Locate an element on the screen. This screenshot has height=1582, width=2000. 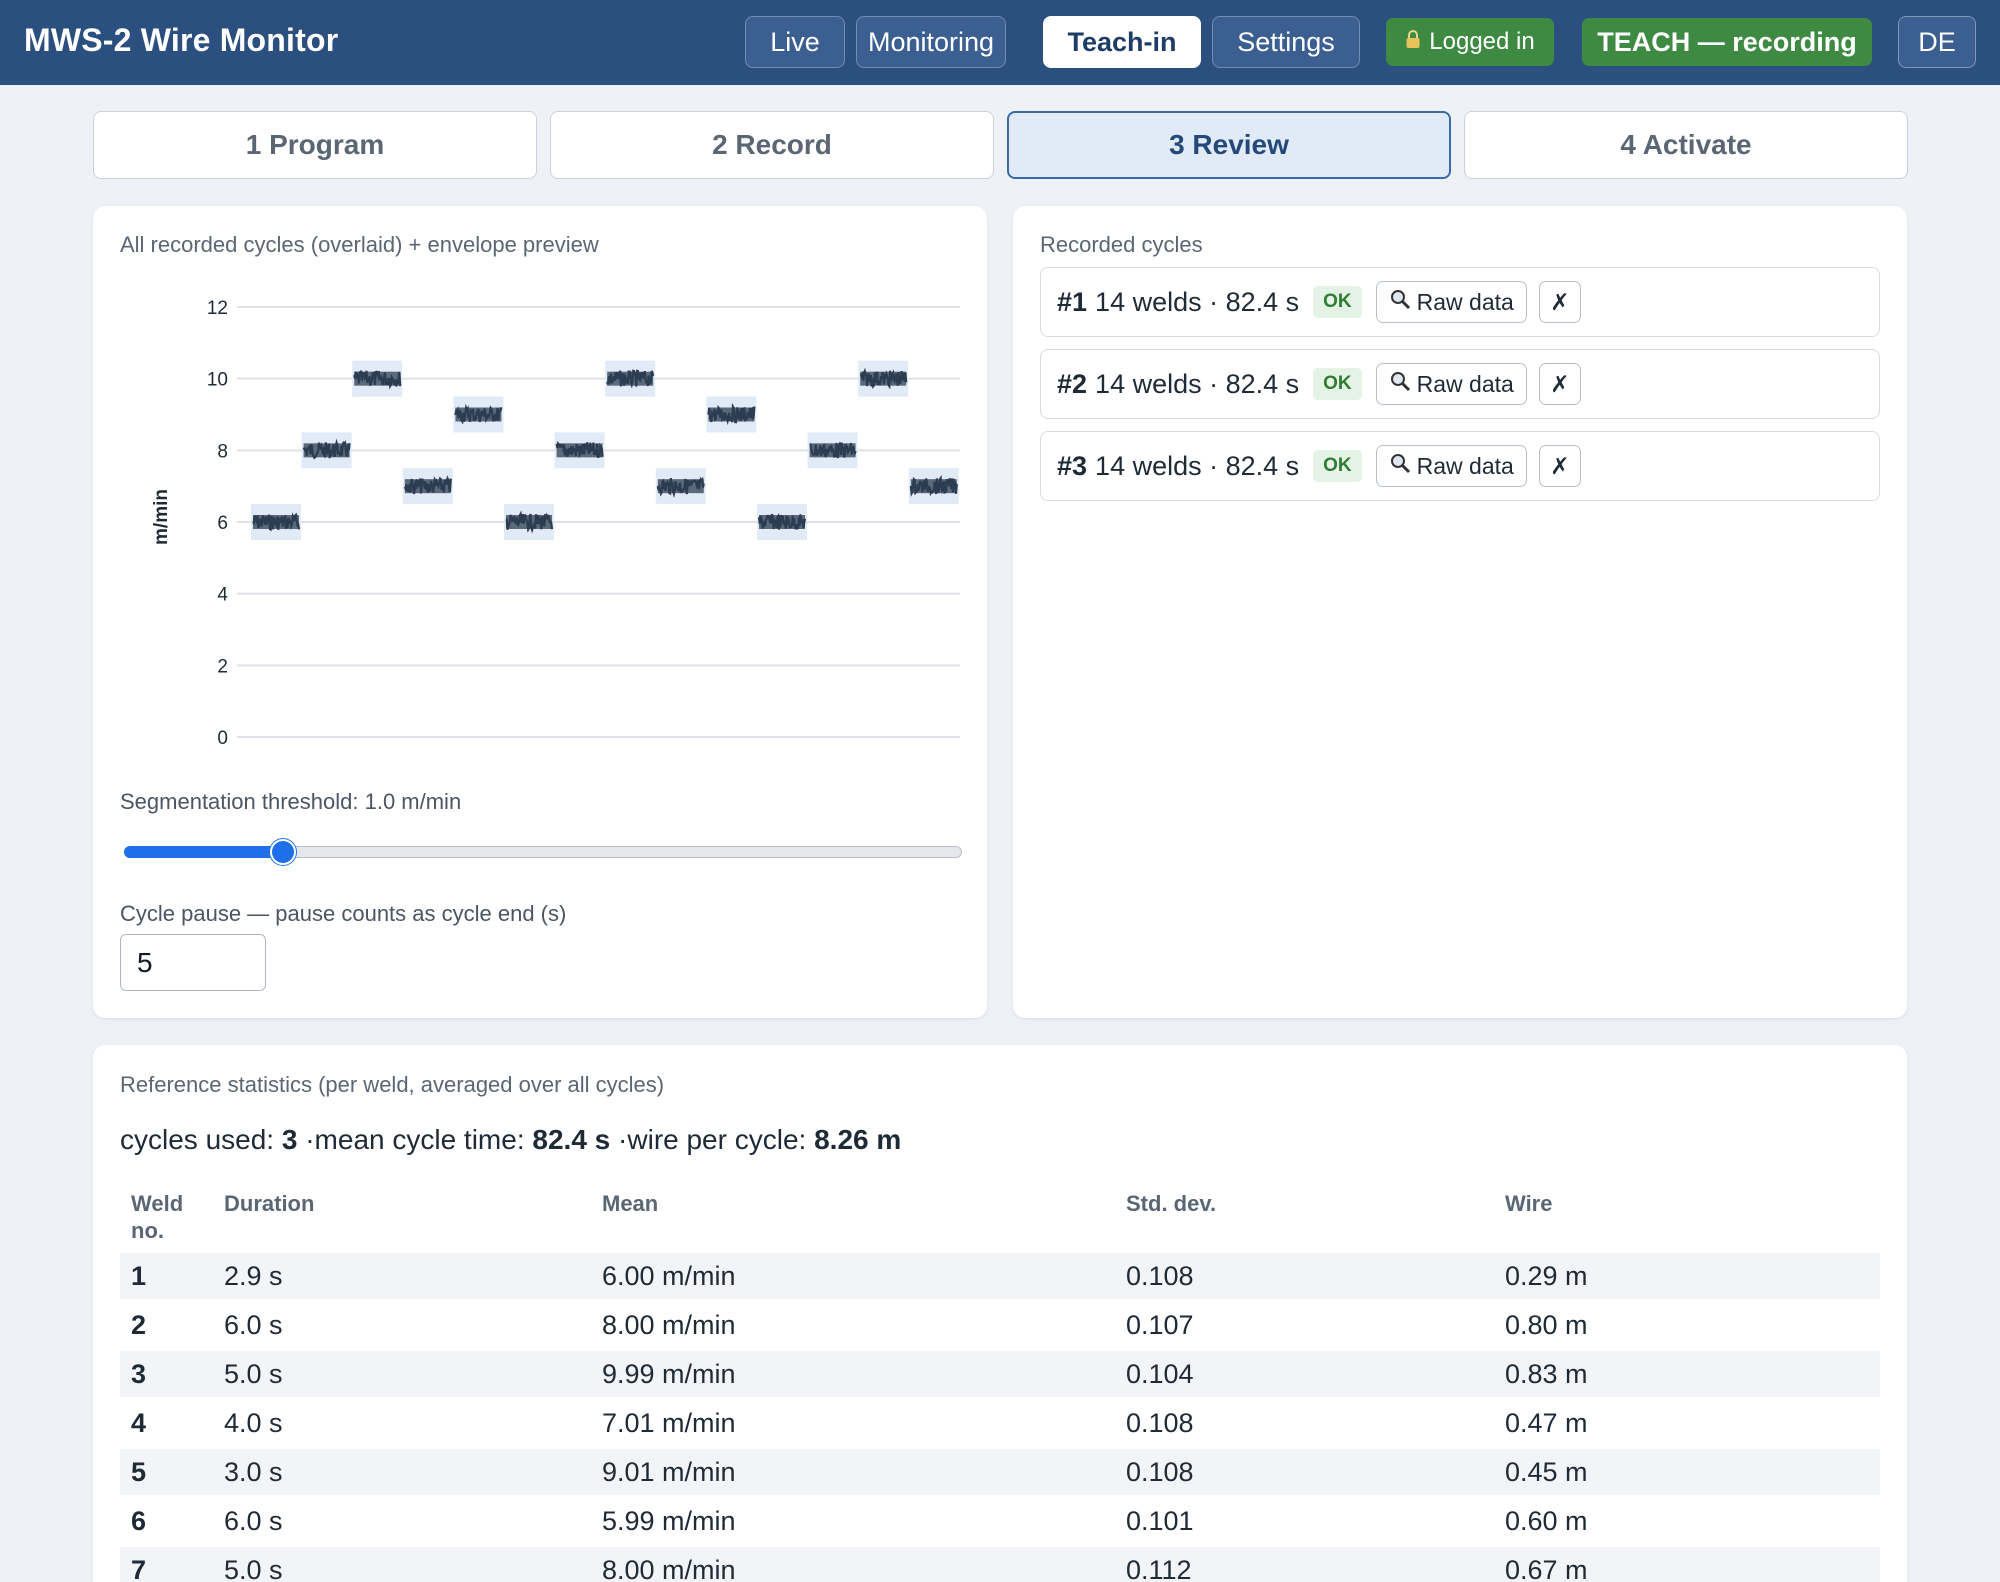
step-review: 3 Review is located at coordinates (1229, 145).